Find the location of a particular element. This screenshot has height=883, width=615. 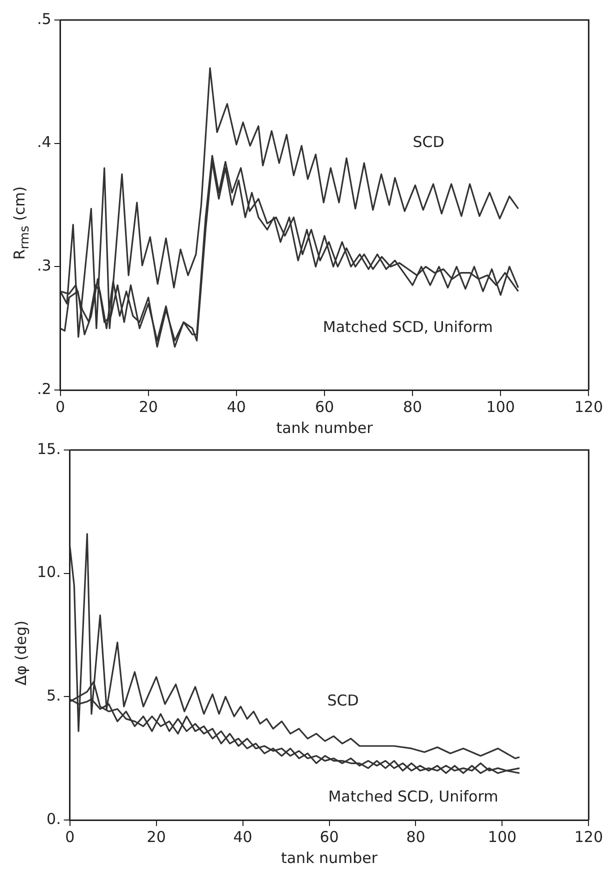

y-tick-label: 10. is located at coordinates (48, 572).